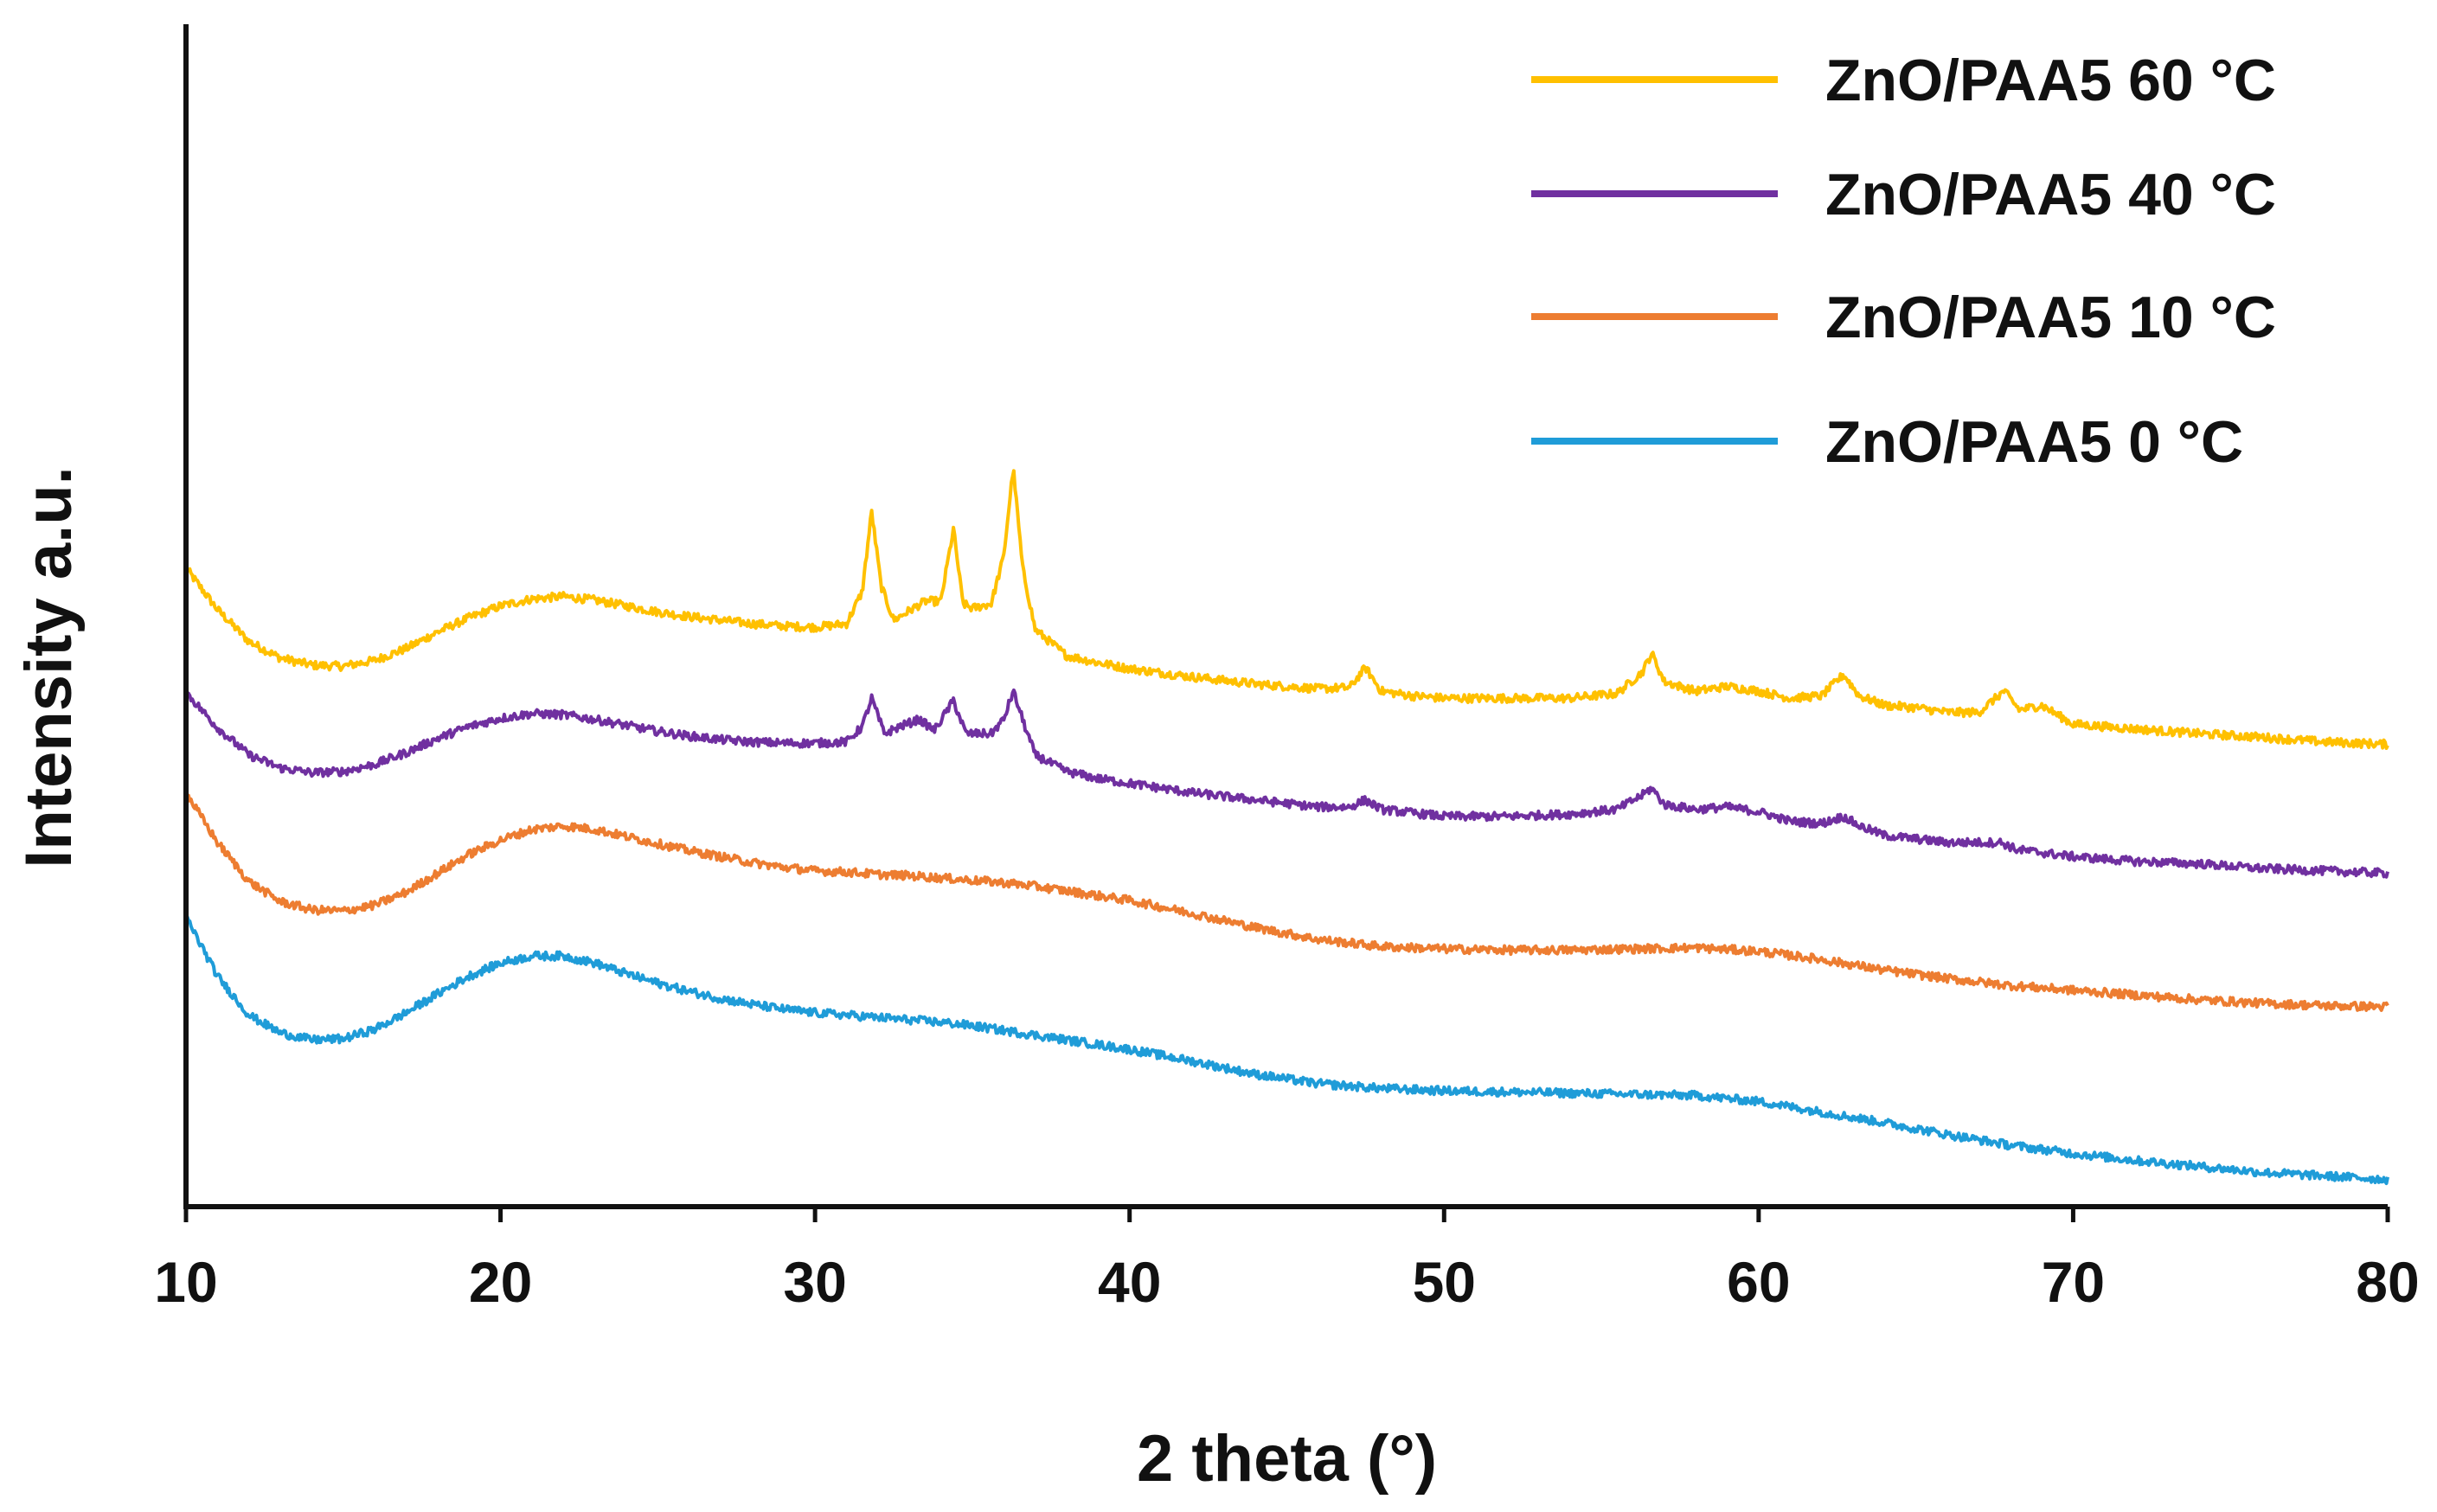 Image resolution: width=2437 pixels, height=1512 pixels. What do you see at coordinates (814, 1282) in the screenshot?
I see `x-tick-label: 30` at bounding box center [814, 1282].